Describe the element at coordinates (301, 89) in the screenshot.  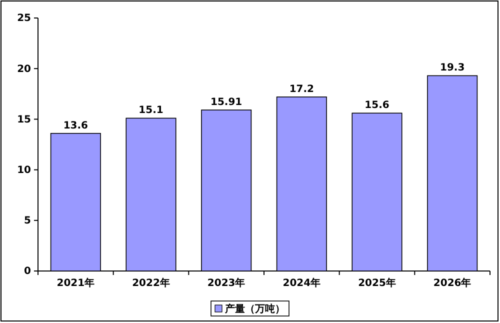
I see `data-label: 17.2` at that location.